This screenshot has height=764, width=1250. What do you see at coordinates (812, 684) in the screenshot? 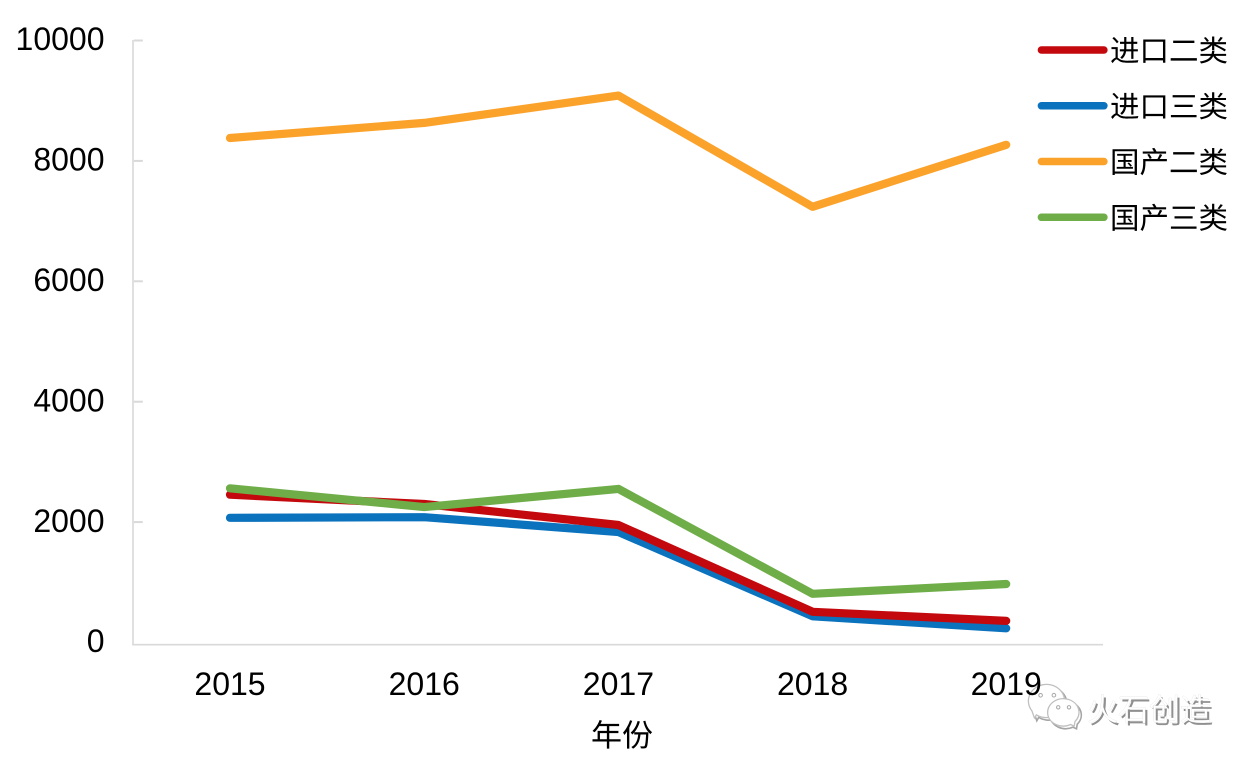
I see `svg-text: 2018` at bounding box center [812, 684].